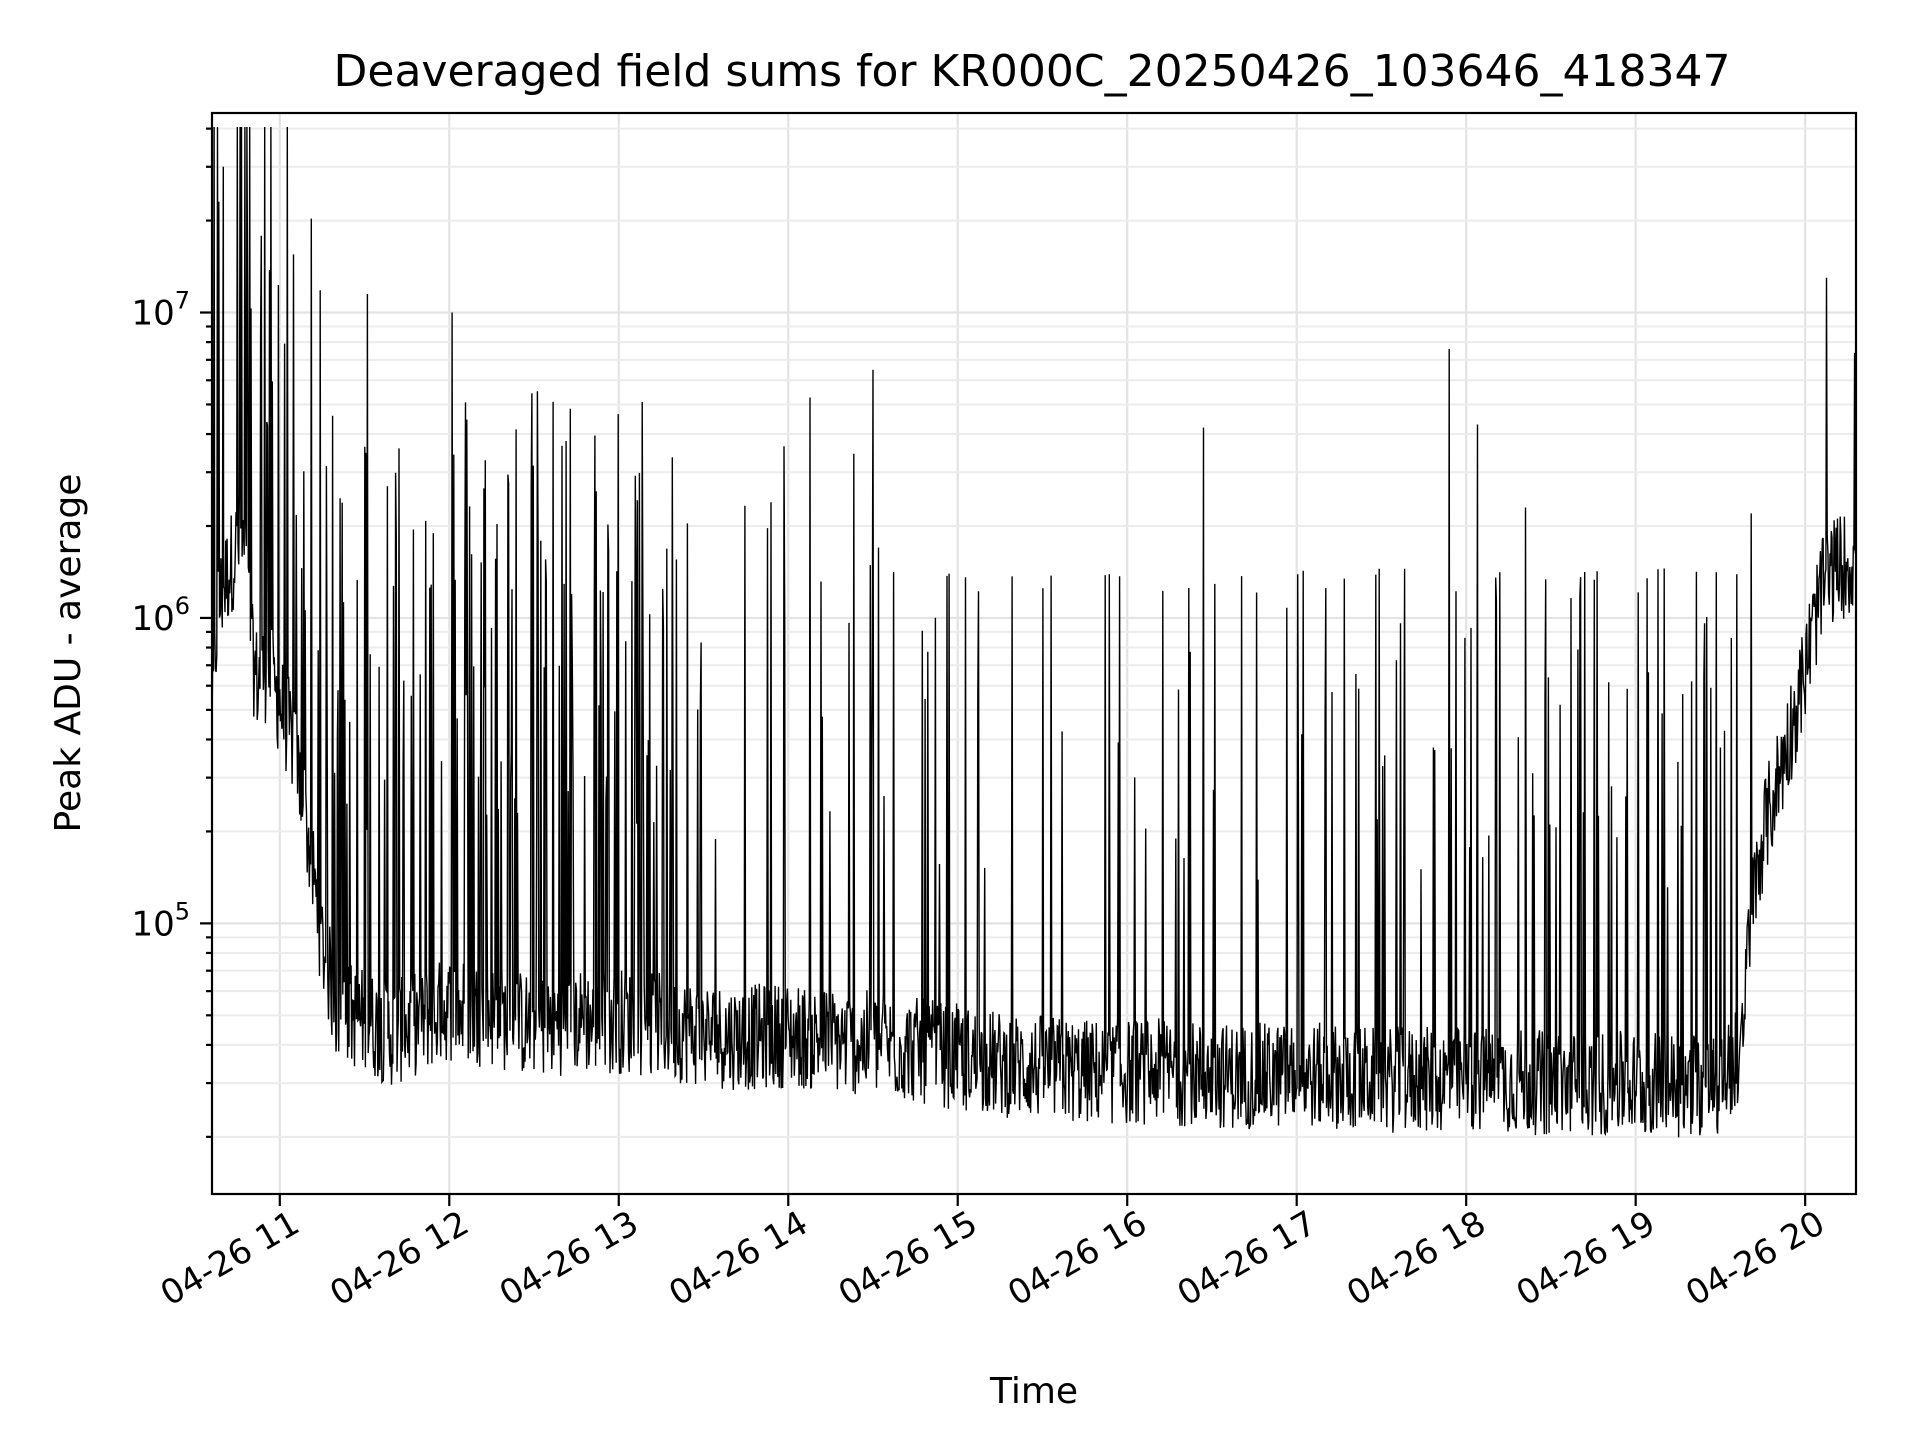 The width and height of the screenshot is (1920, 1440). I want to click on y-tick-label: 10⁵, so click(160, 920).